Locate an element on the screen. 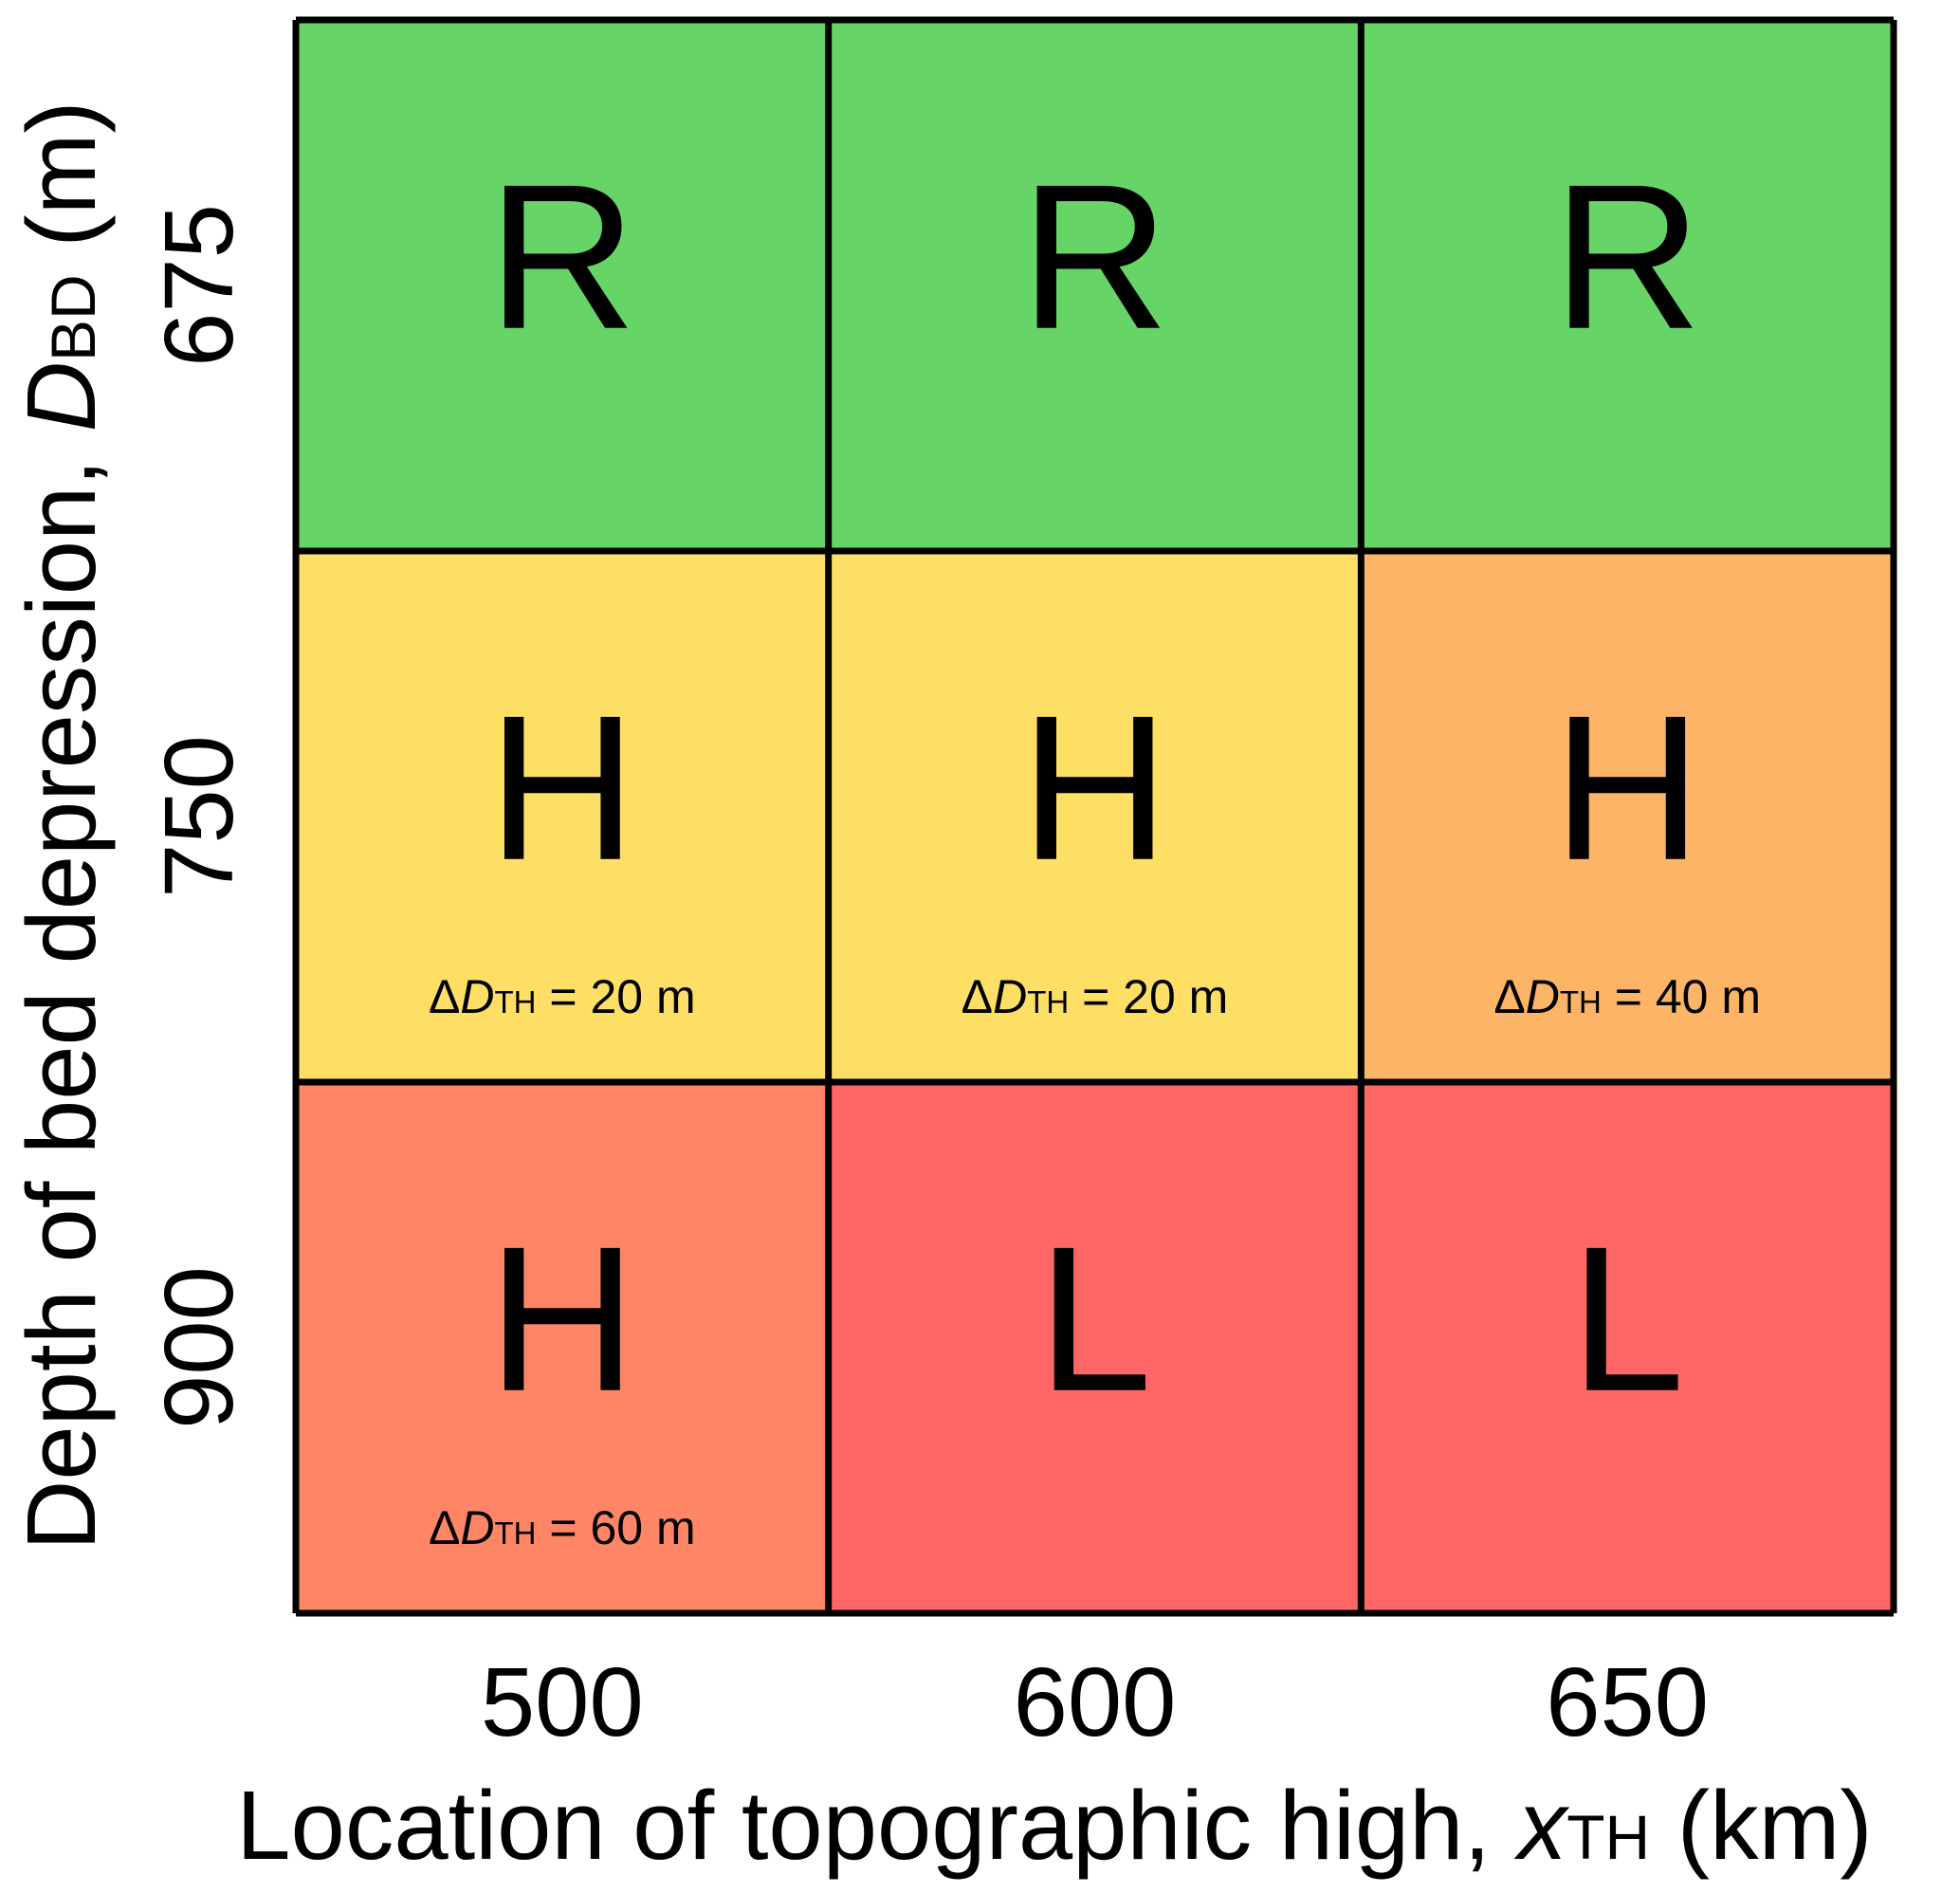 The height and width of the screenshot is (1893, 1960). cell-delta-label: ΔDTH = 40 m is located at coordinates (1627, 996).